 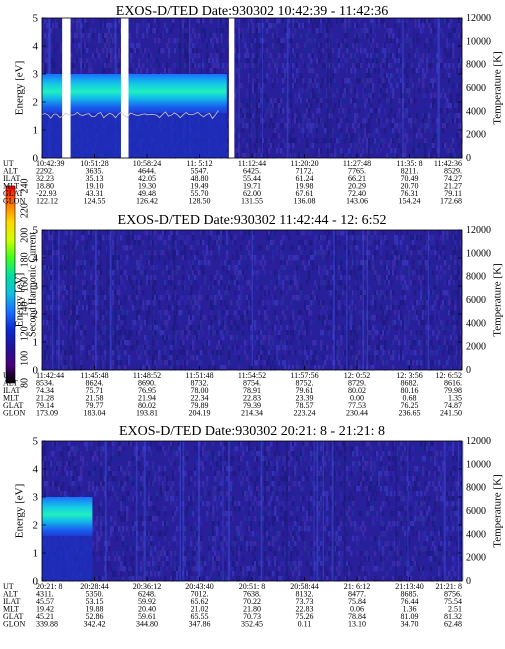 What do you see at coordinates (36, 259) in the screenshot?
I see `y-tick-label: 4` at bounding box center [36, 259].